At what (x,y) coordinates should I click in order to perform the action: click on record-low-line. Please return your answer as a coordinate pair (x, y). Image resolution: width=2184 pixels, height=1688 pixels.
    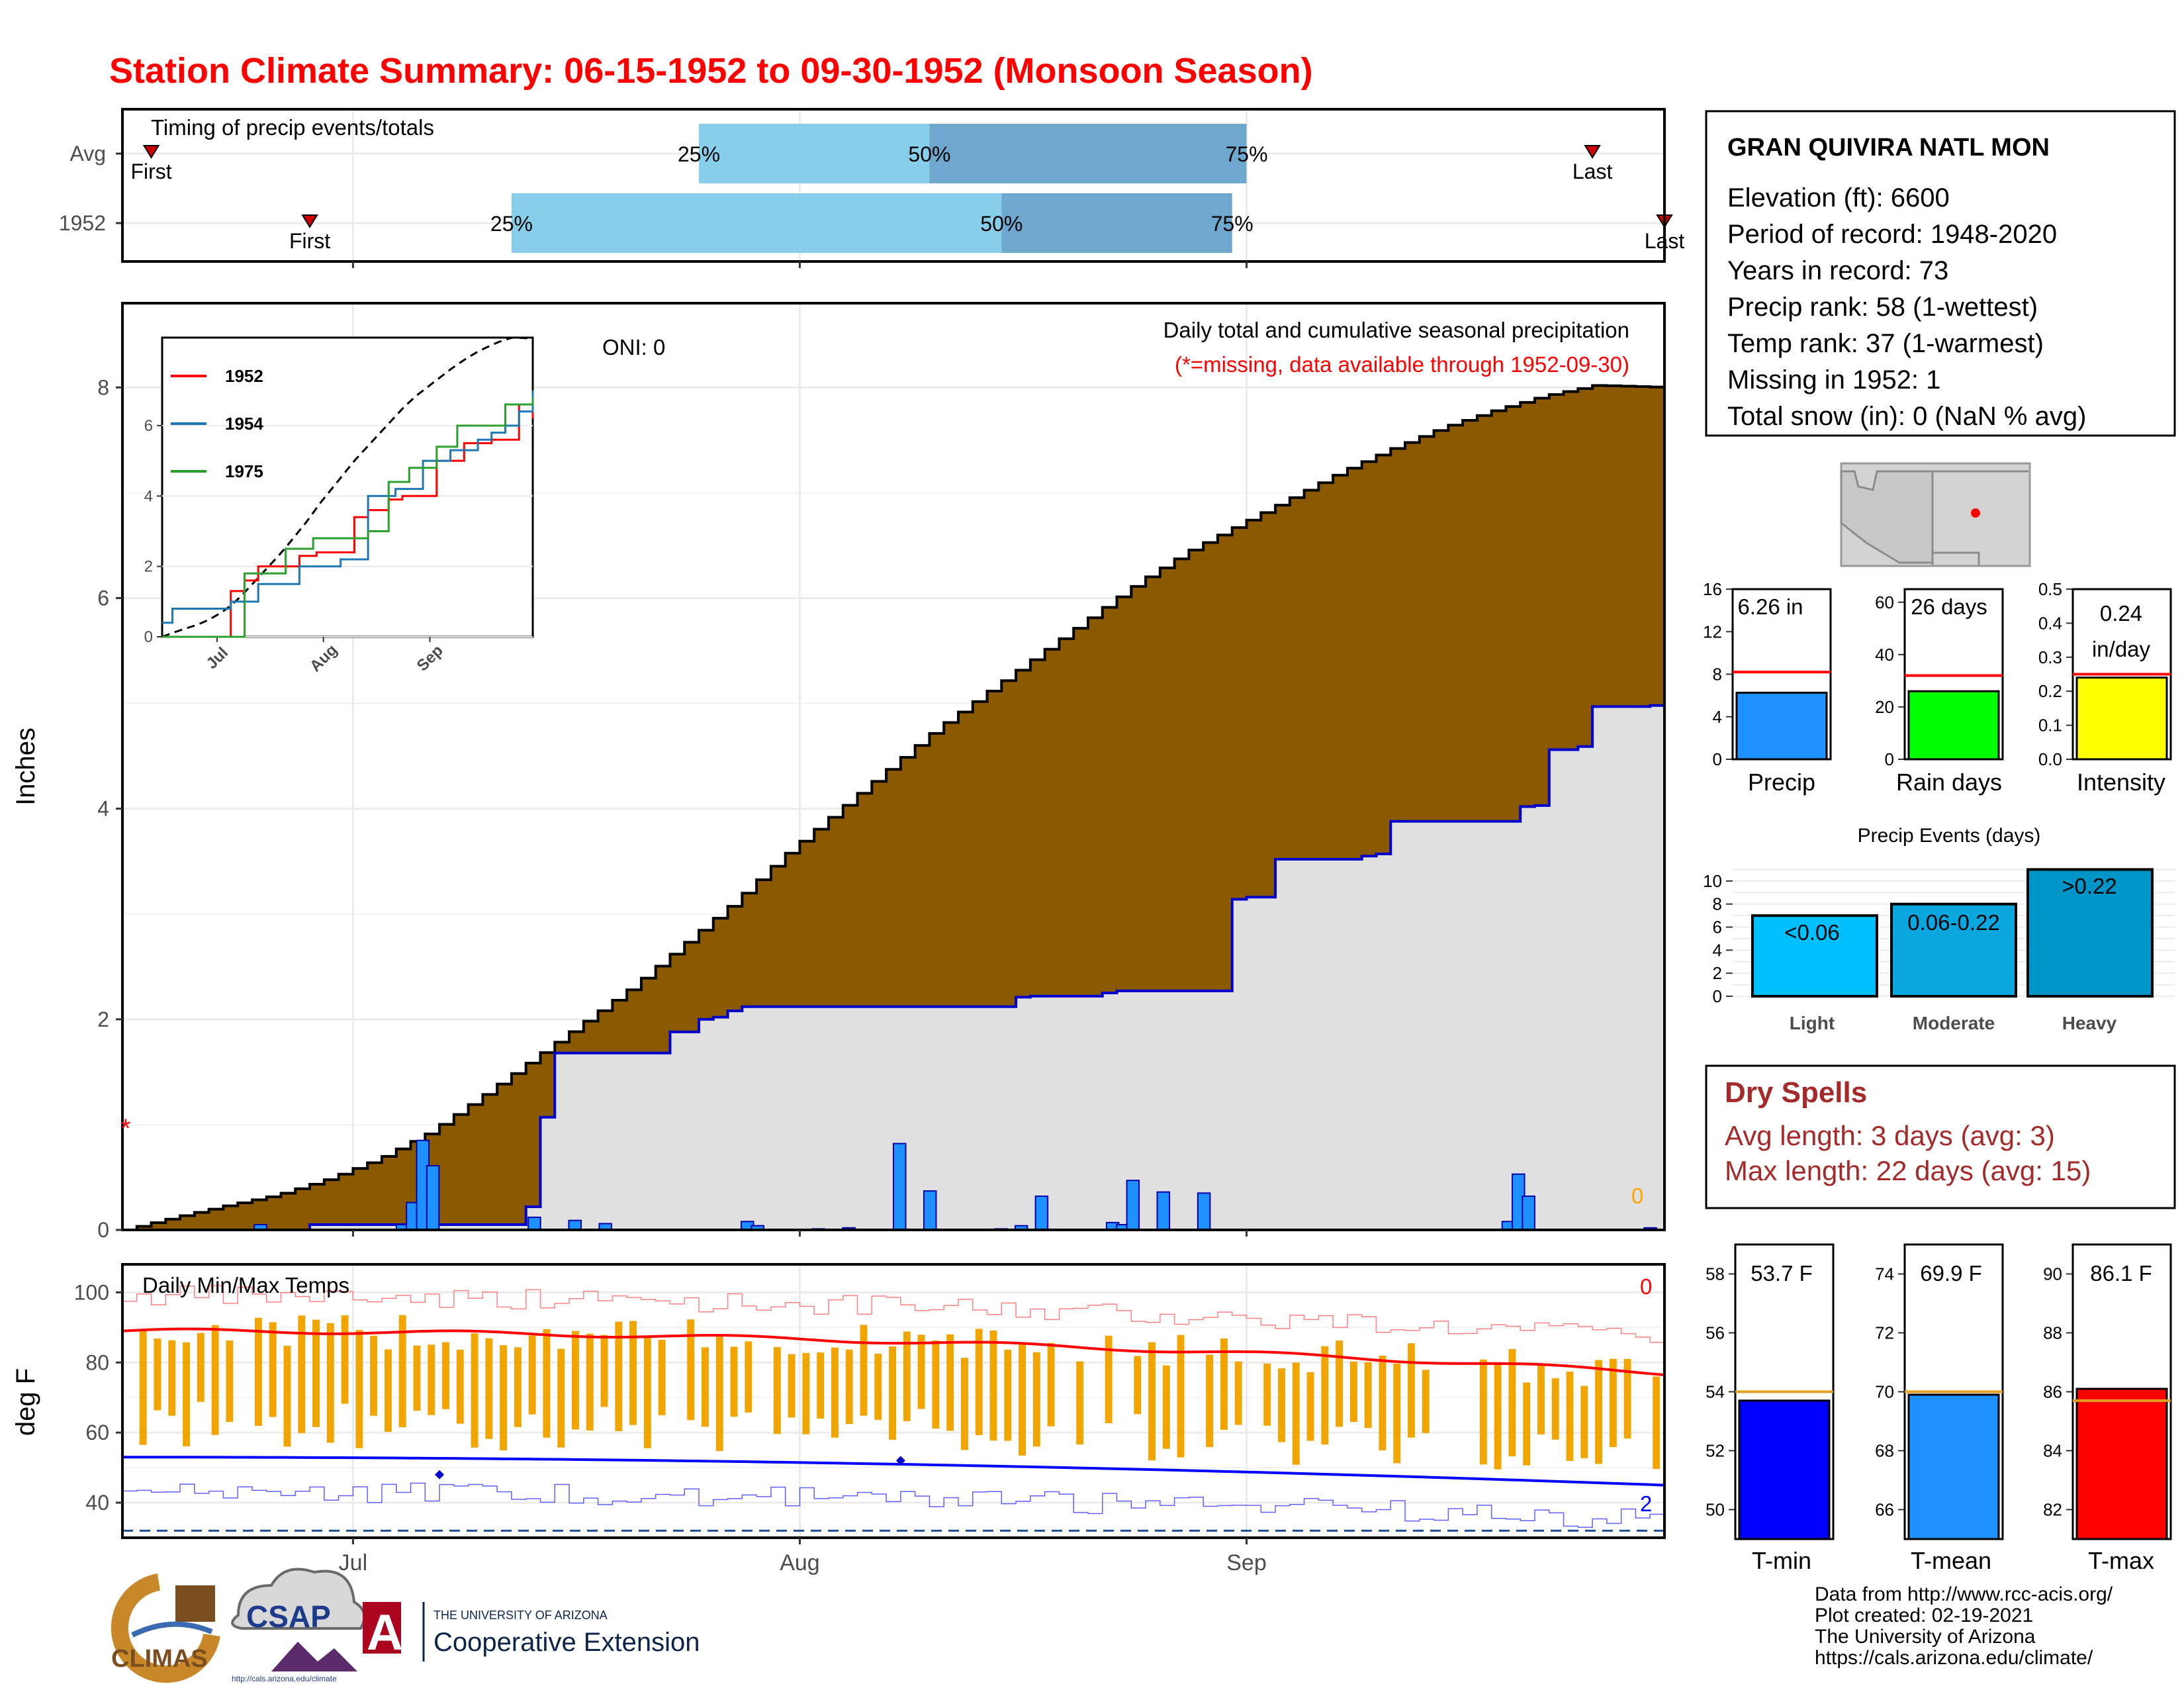
    Looking at the image, I should click on (893, 1505).